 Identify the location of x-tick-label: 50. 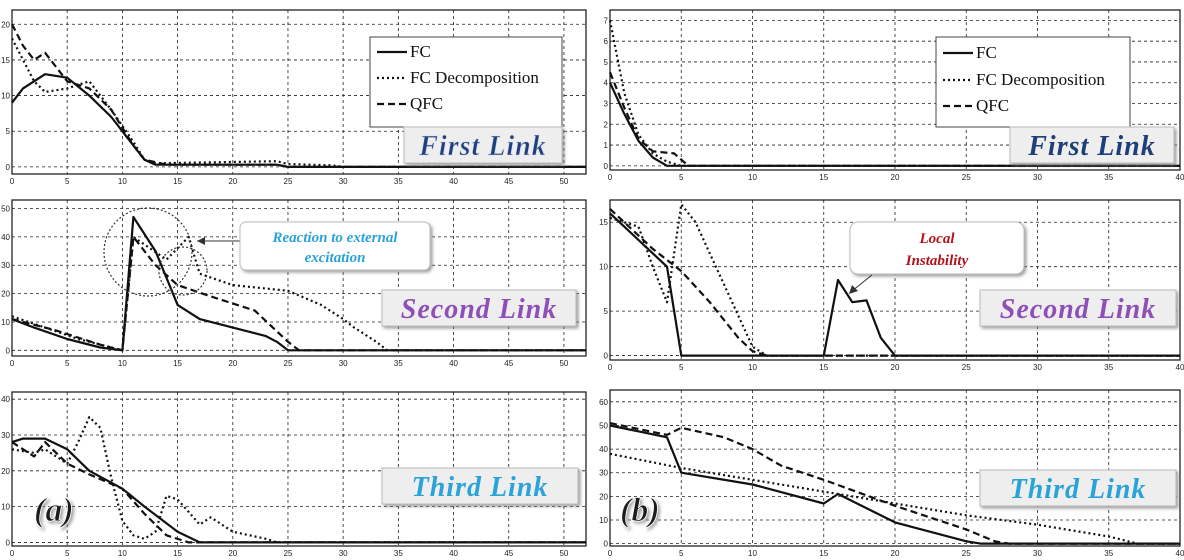
(563, 553).